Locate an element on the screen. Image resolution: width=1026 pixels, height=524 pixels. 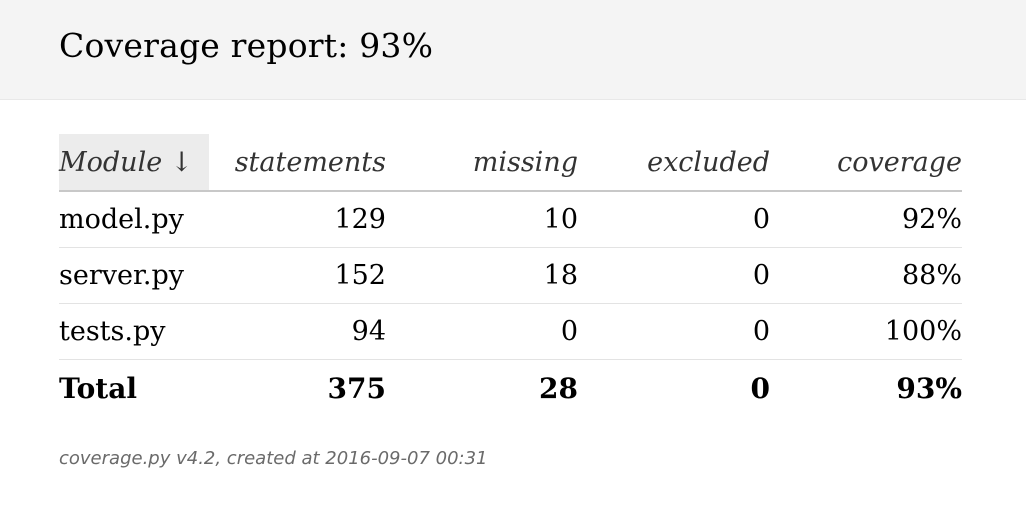
total-coverage: 93% is located at coordinates (929, 388).